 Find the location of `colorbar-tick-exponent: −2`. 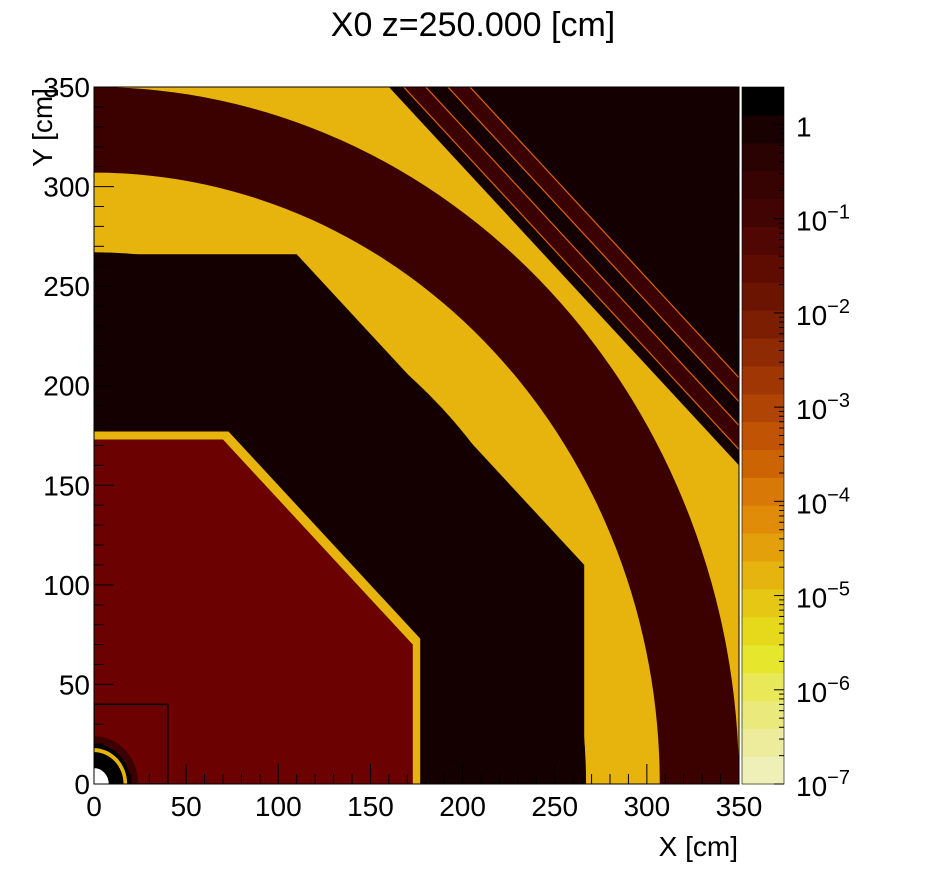

colorbar-tick-exponent: −2 is located at coordinates (838, 307).